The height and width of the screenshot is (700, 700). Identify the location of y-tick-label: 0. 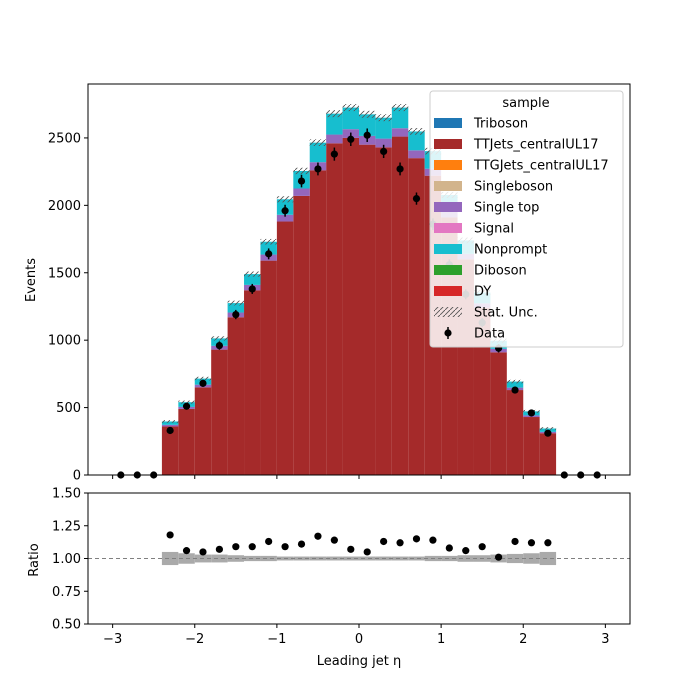
(77, 476).